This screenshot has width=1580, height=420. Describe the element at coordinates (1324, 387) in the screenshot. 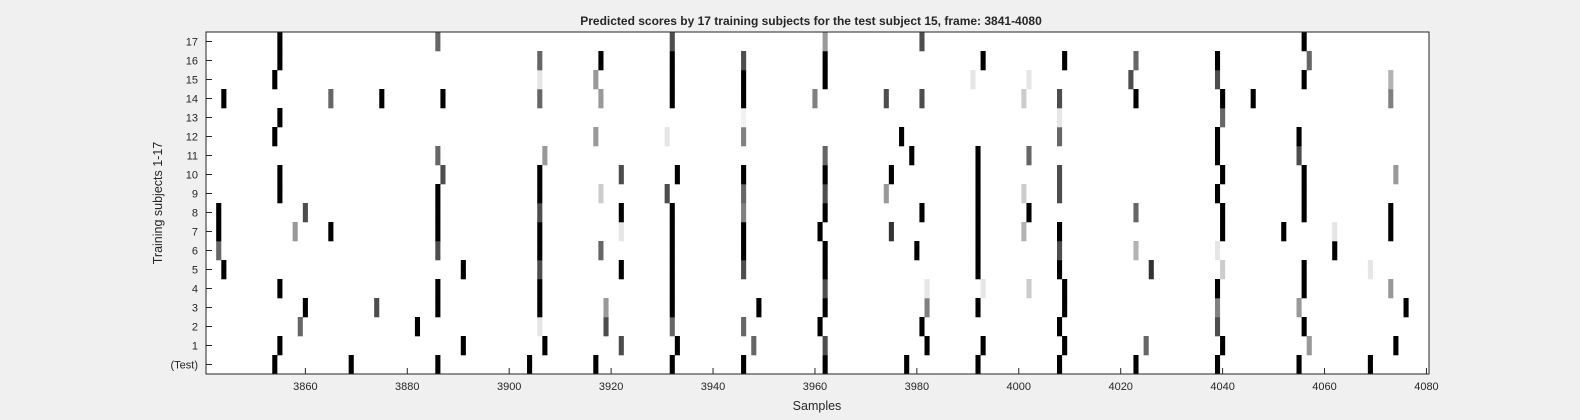

I see `x-tick-label: 4060` at that location.